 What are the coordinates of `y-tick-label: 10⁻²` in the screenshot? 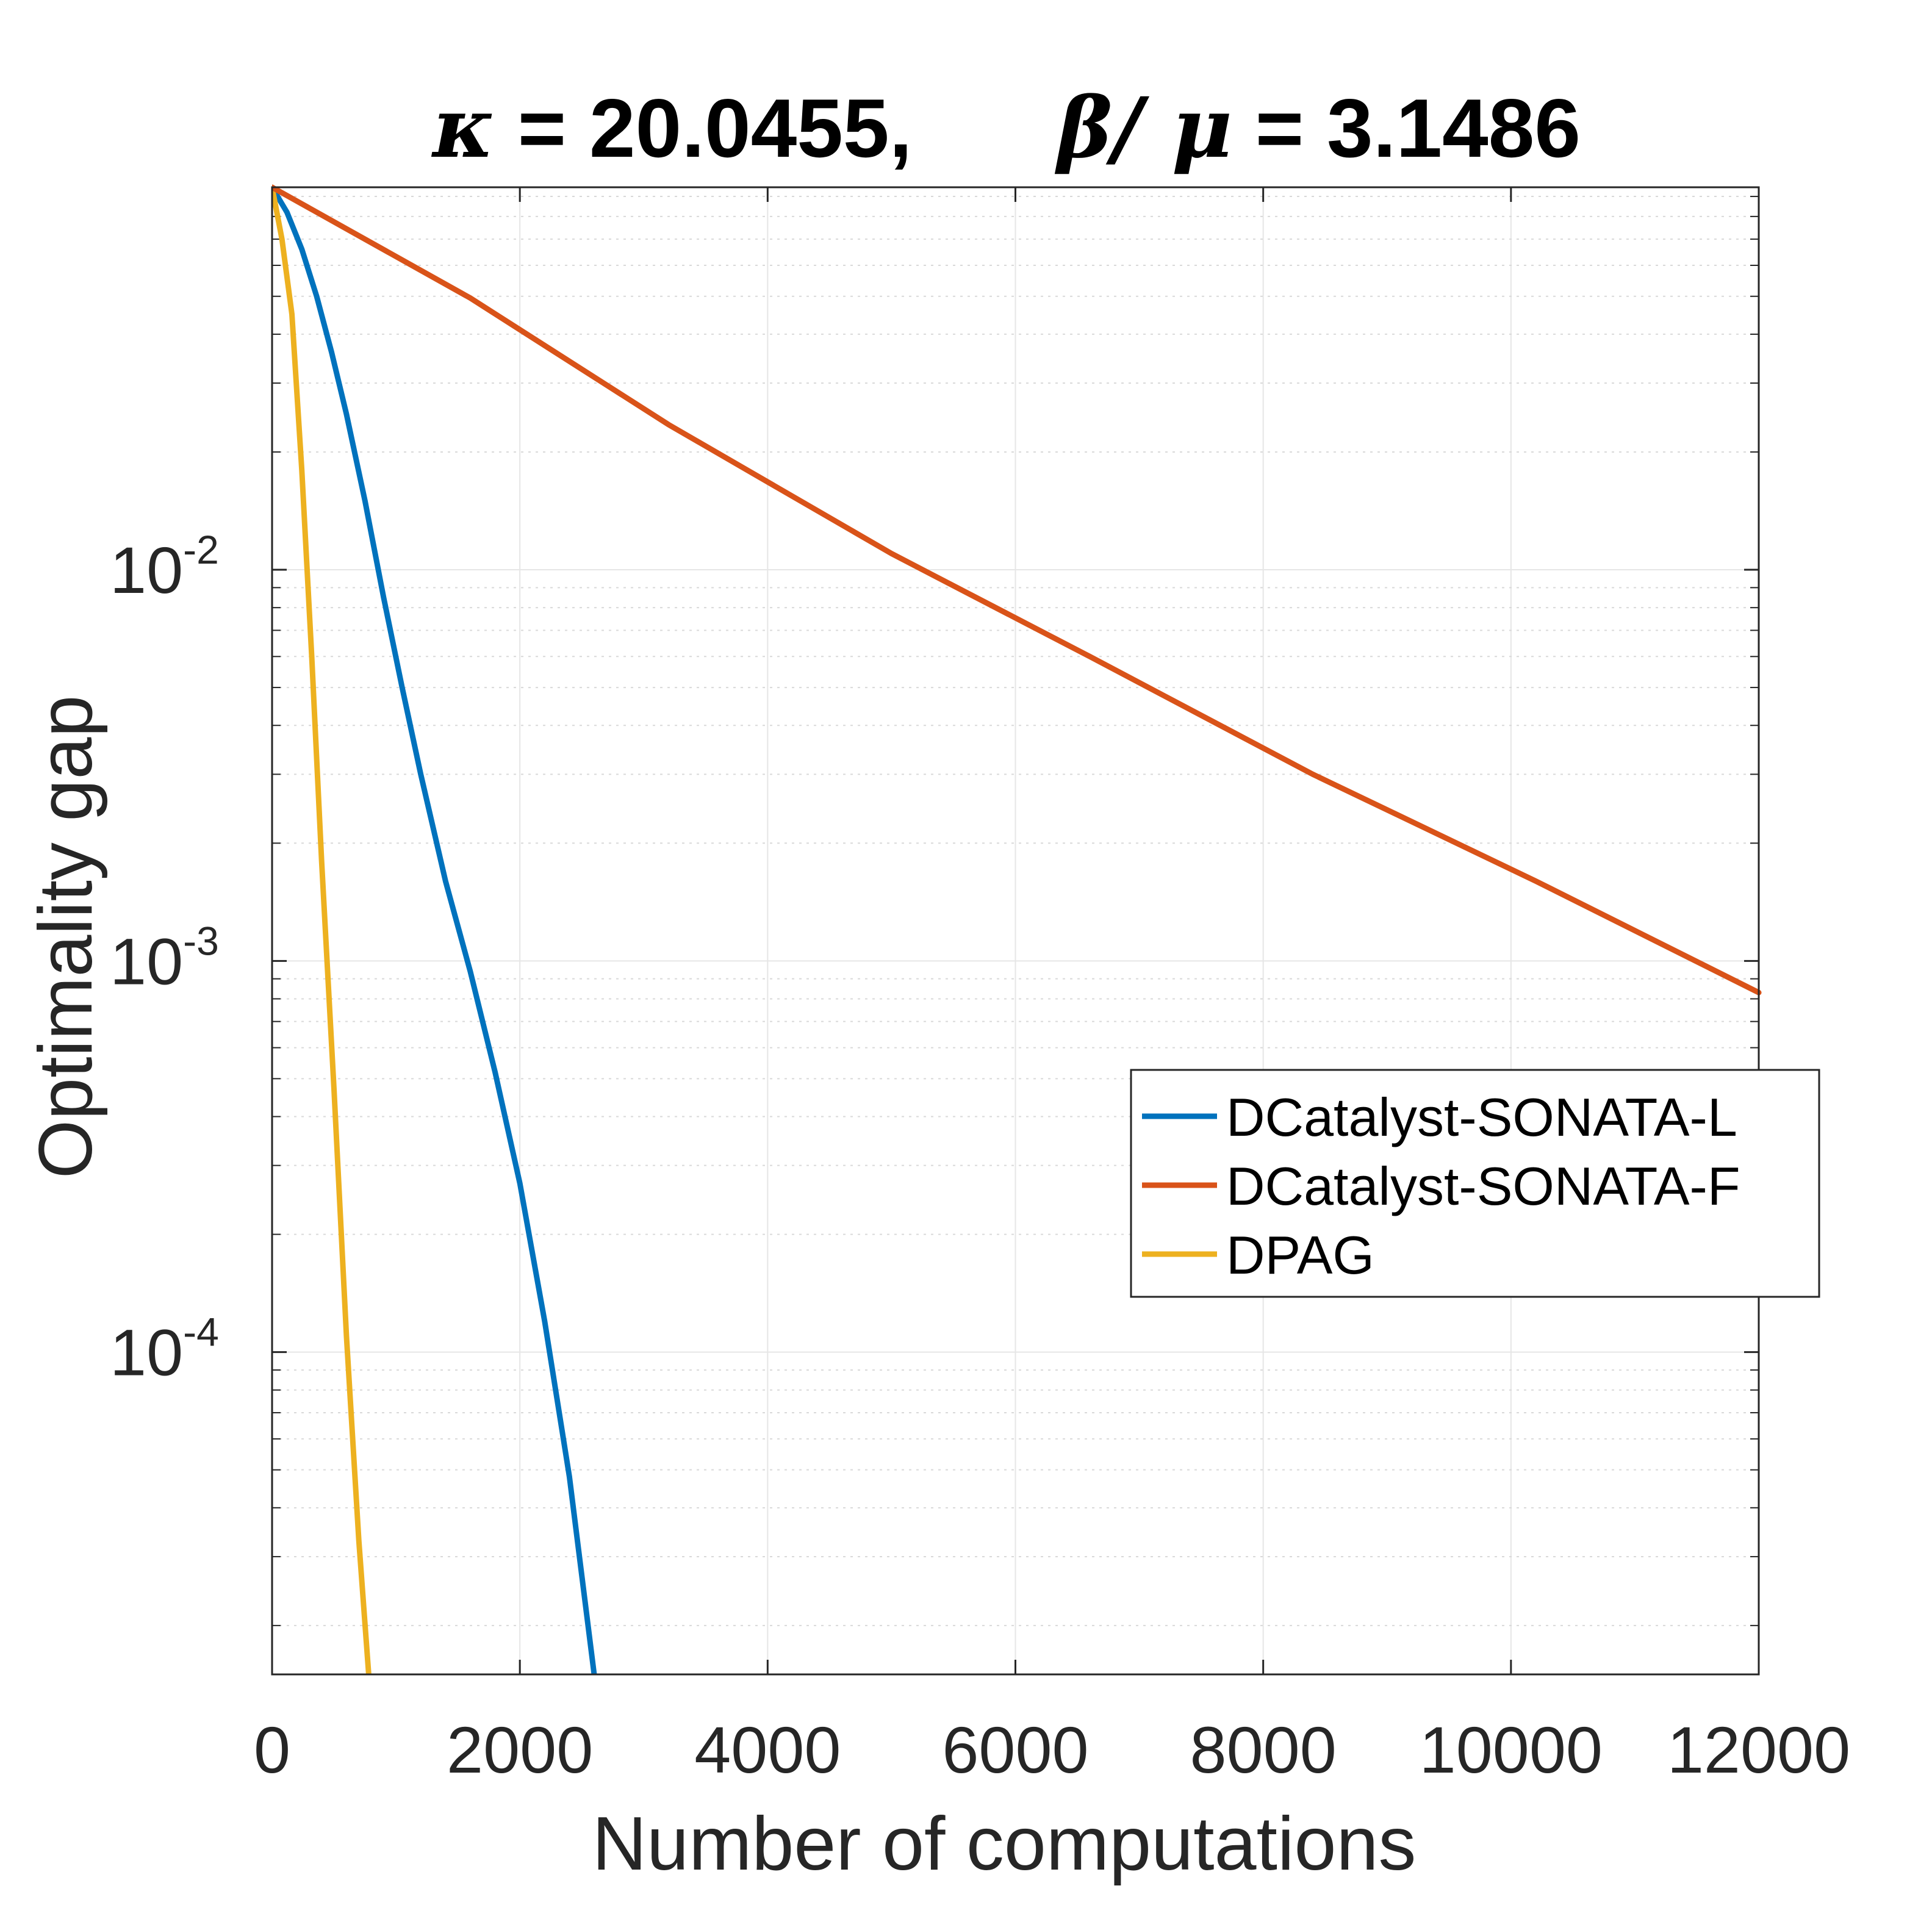 It's located at (164, 567).